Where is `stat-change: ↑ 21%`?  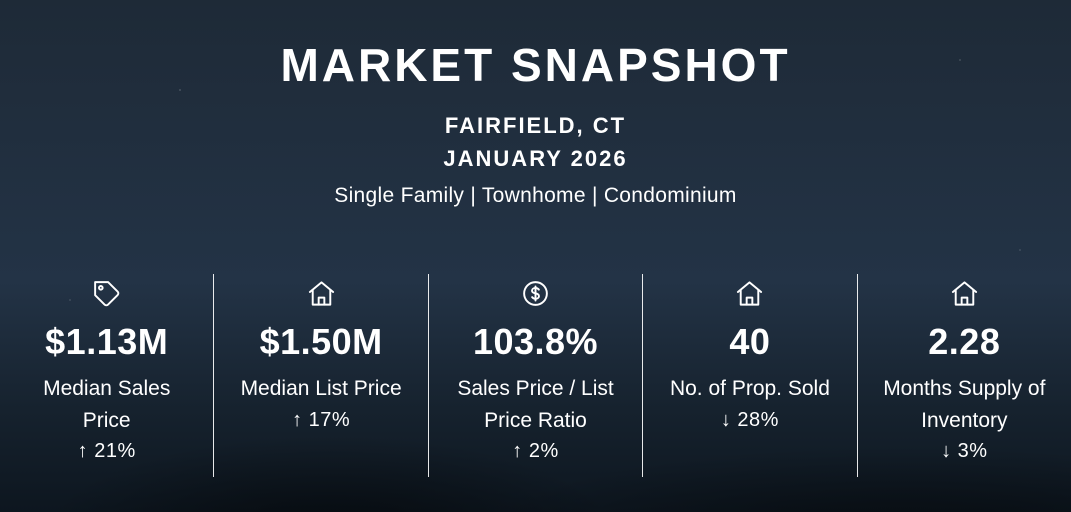
stat-change: ↑ 21% is located at coordinates (106, 451).